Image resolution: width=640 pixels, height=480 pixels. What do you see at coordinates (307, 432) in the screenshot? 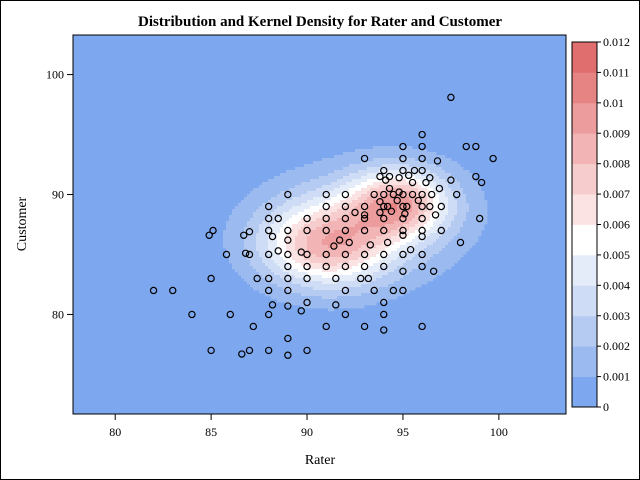
I see `x-tick-label: 90` at bounding box center [307, 432].